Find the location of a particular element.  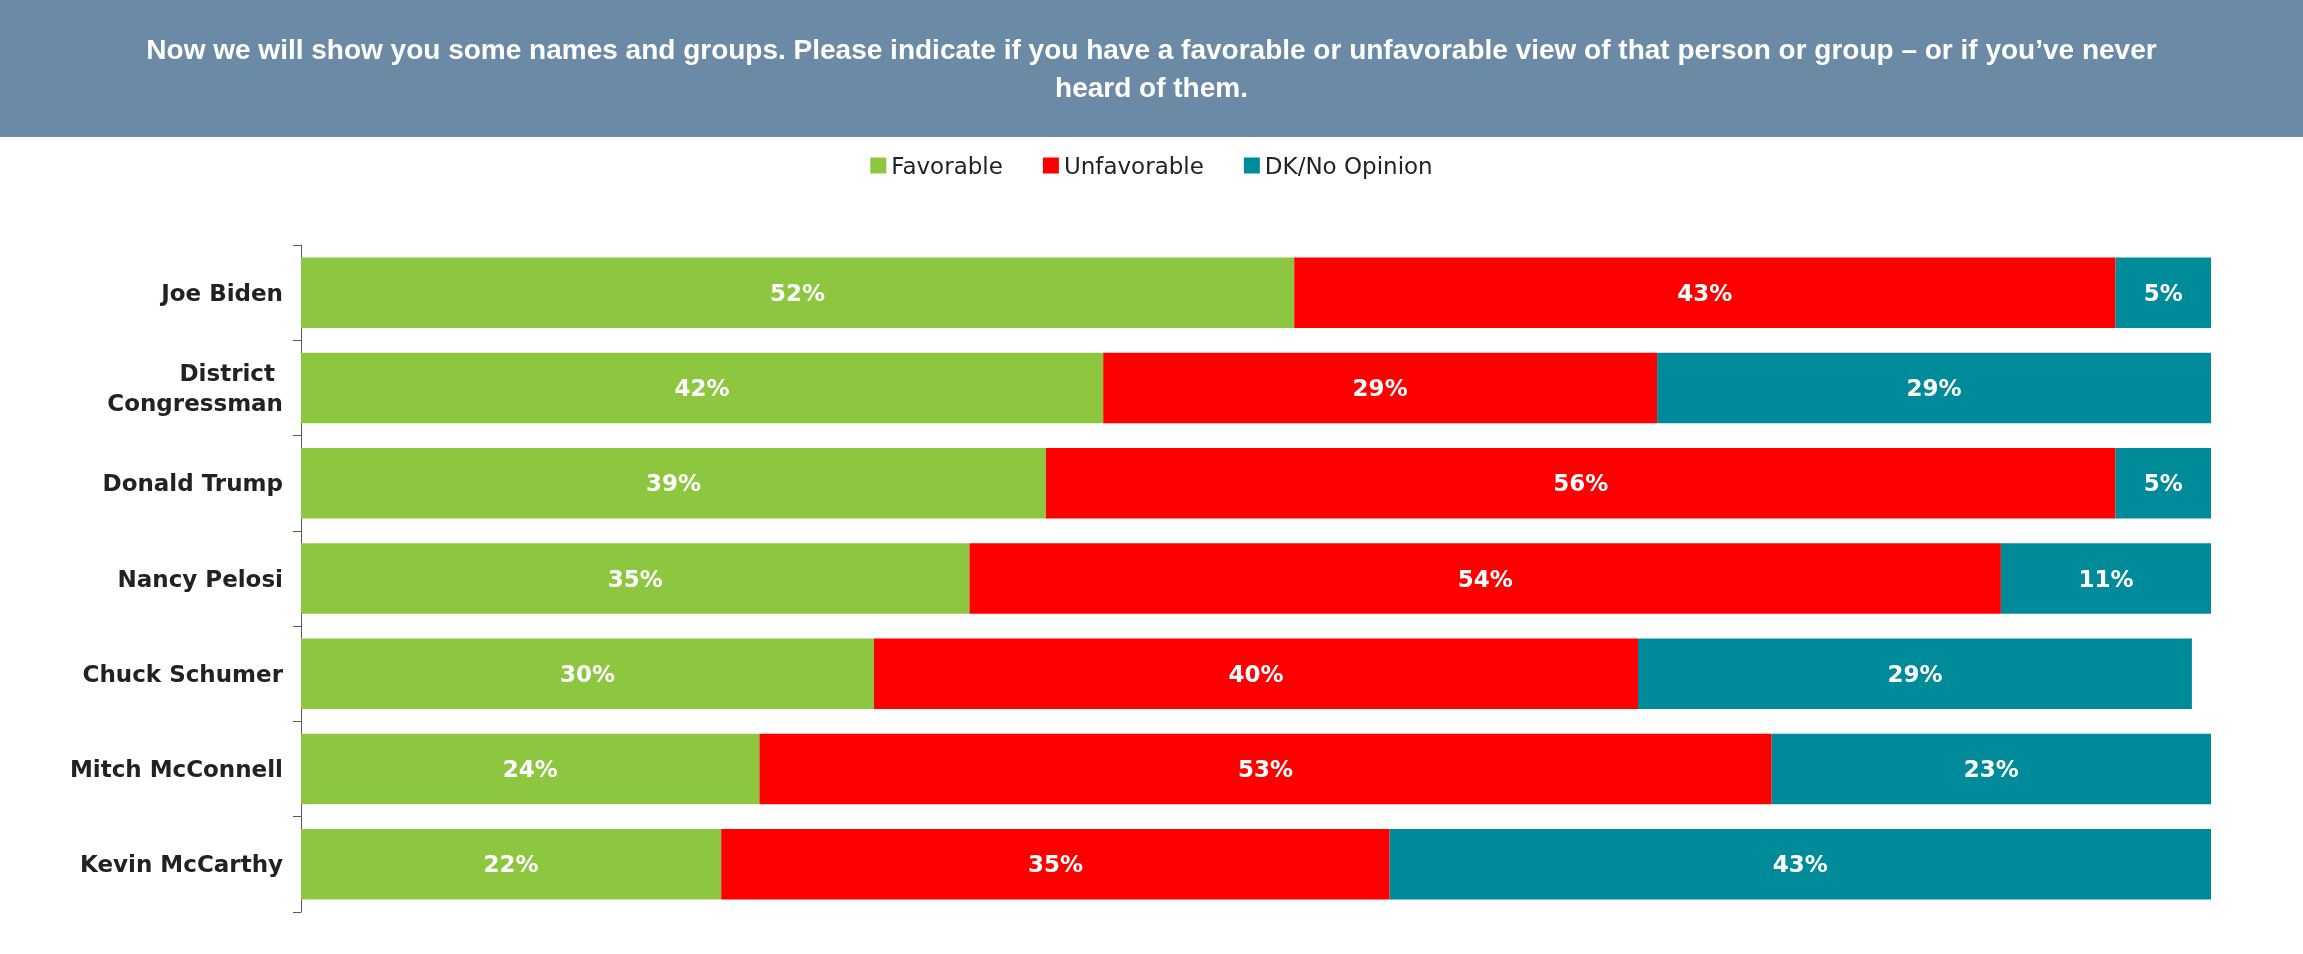

data-label: 56% is located at coordinates (1581, 483).